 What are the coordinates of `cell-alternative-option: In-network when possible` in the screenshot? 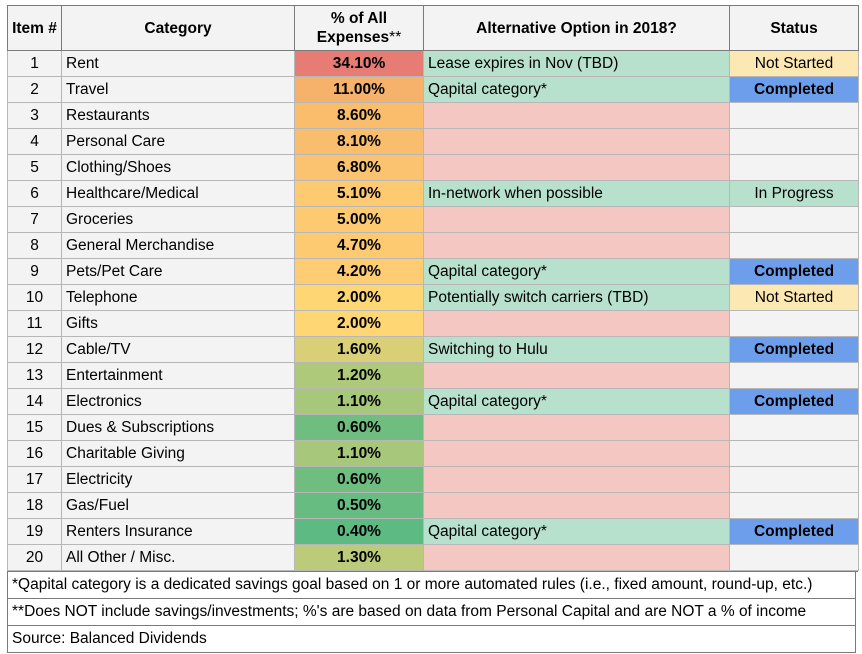 It's located at (576, 193).